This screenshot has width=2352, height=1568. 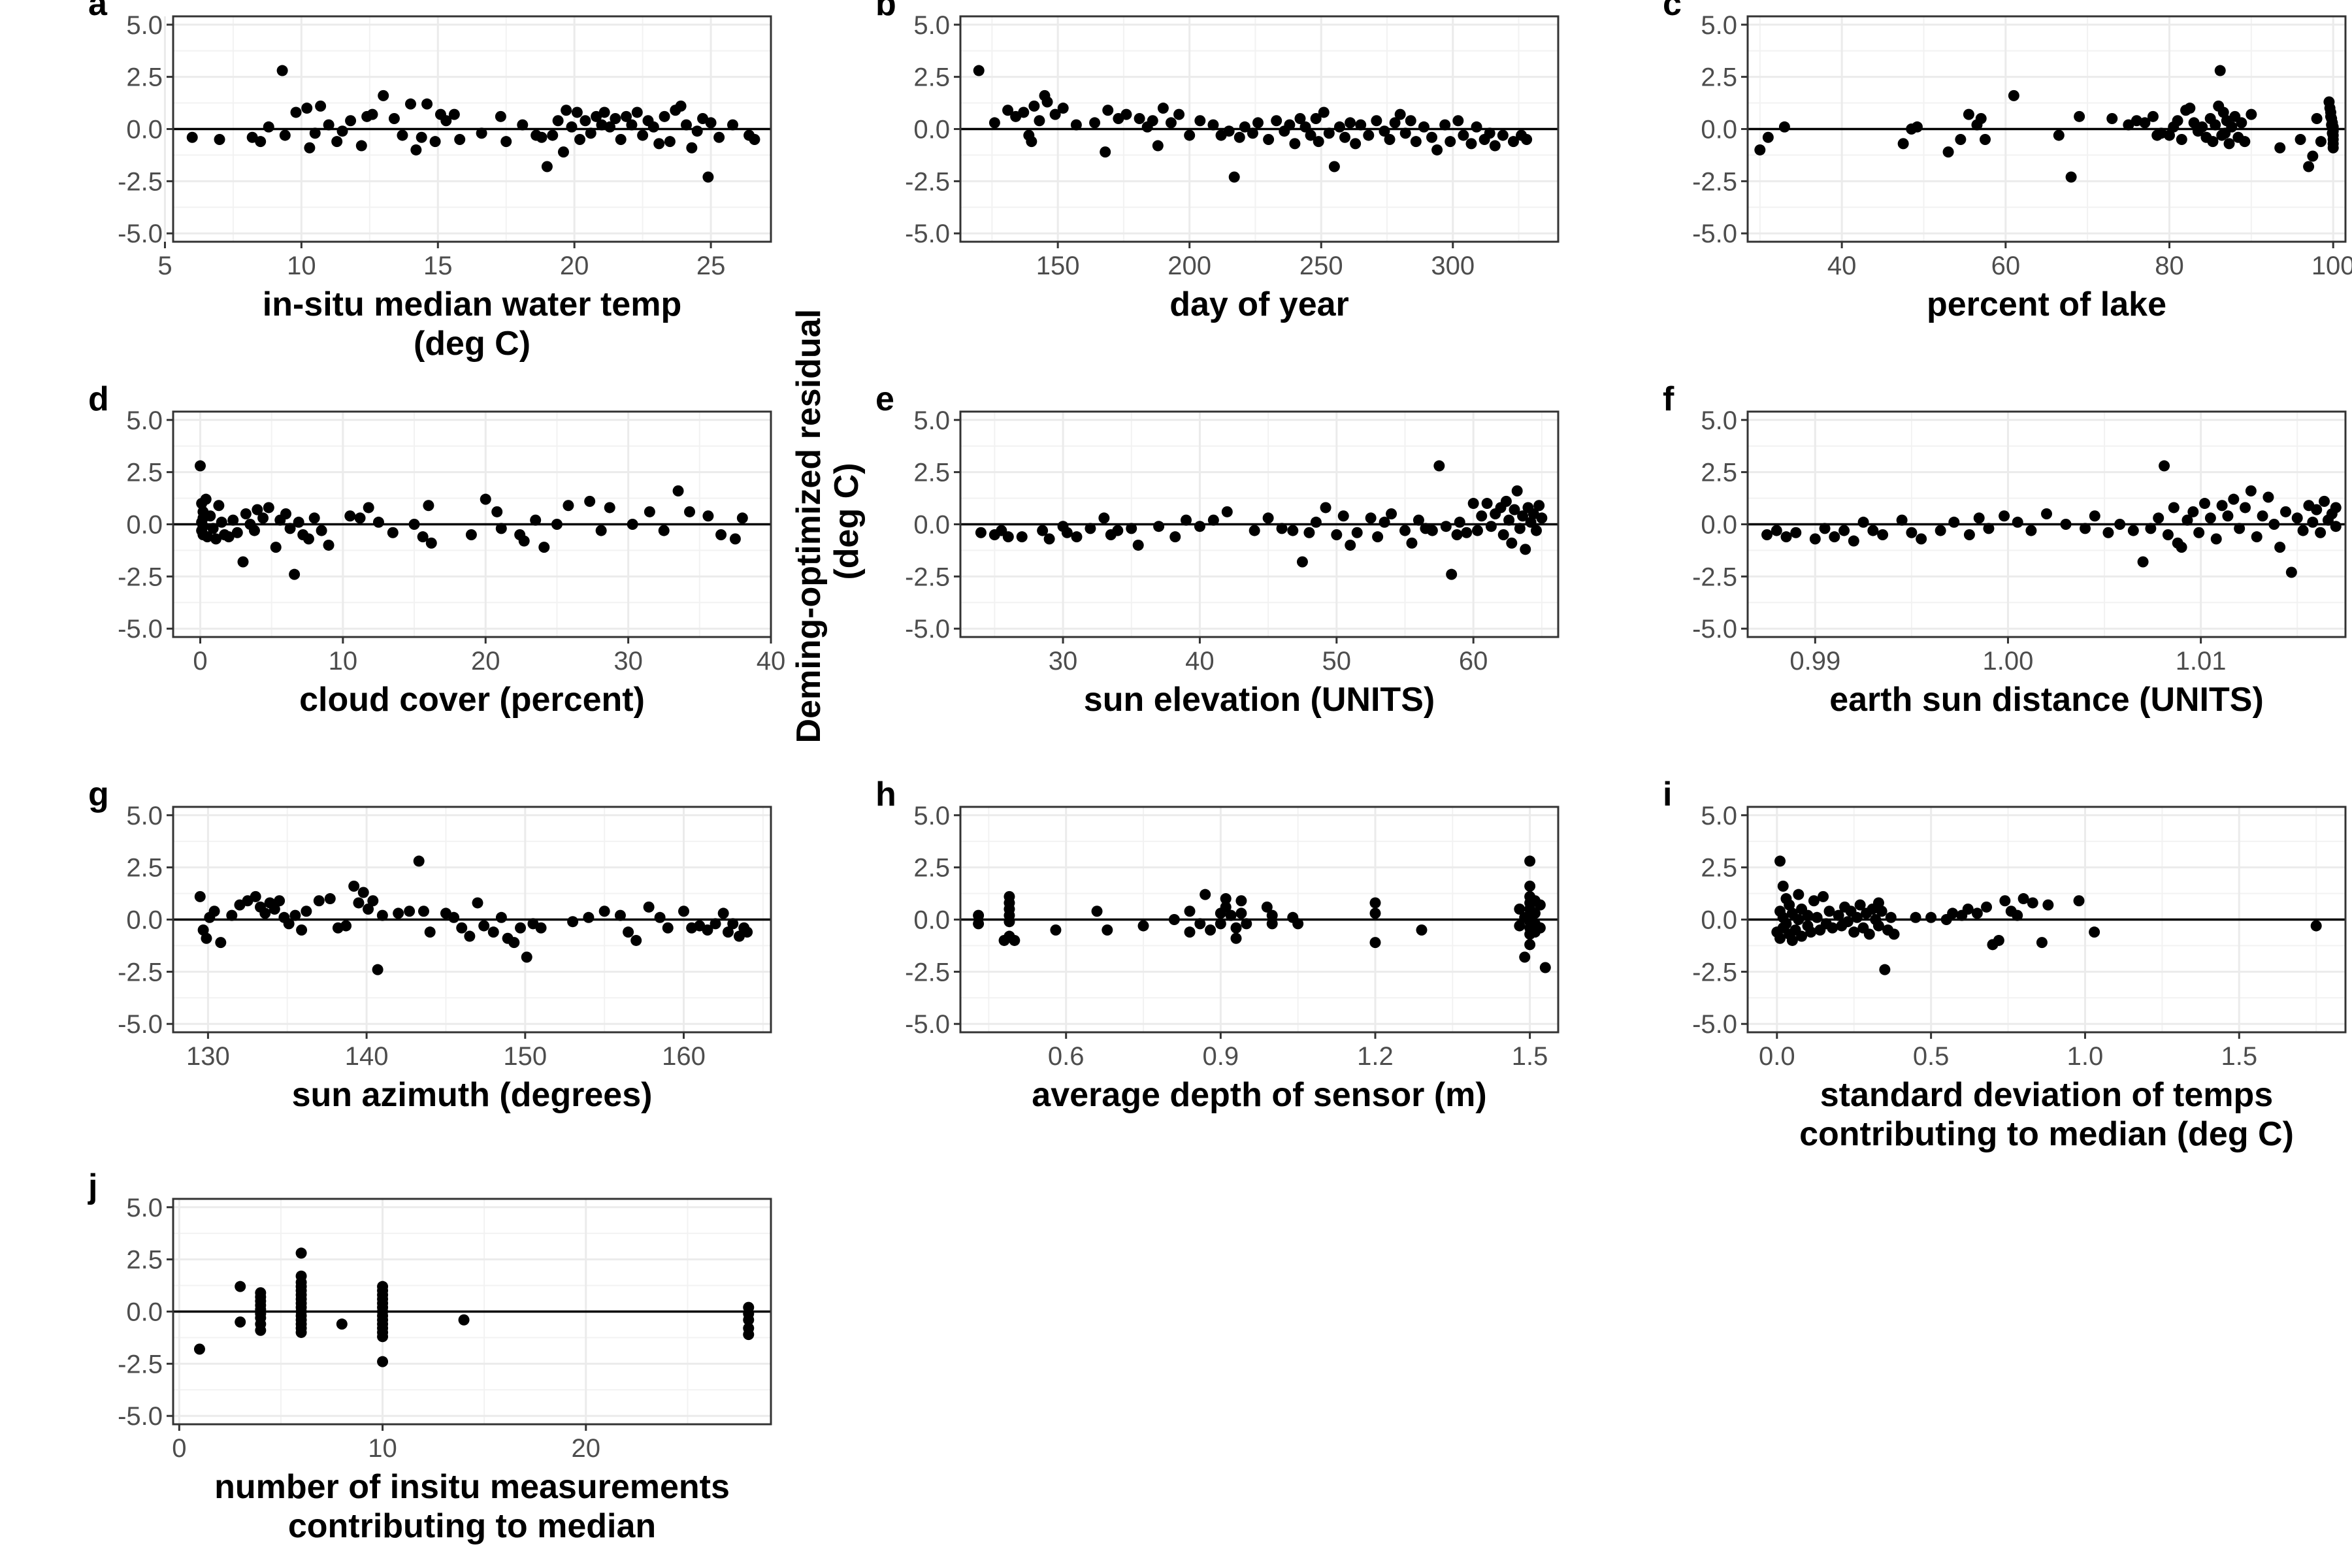 I want to click on x-axis-title: number of insitu measurements, so click(x=472, y=1487).